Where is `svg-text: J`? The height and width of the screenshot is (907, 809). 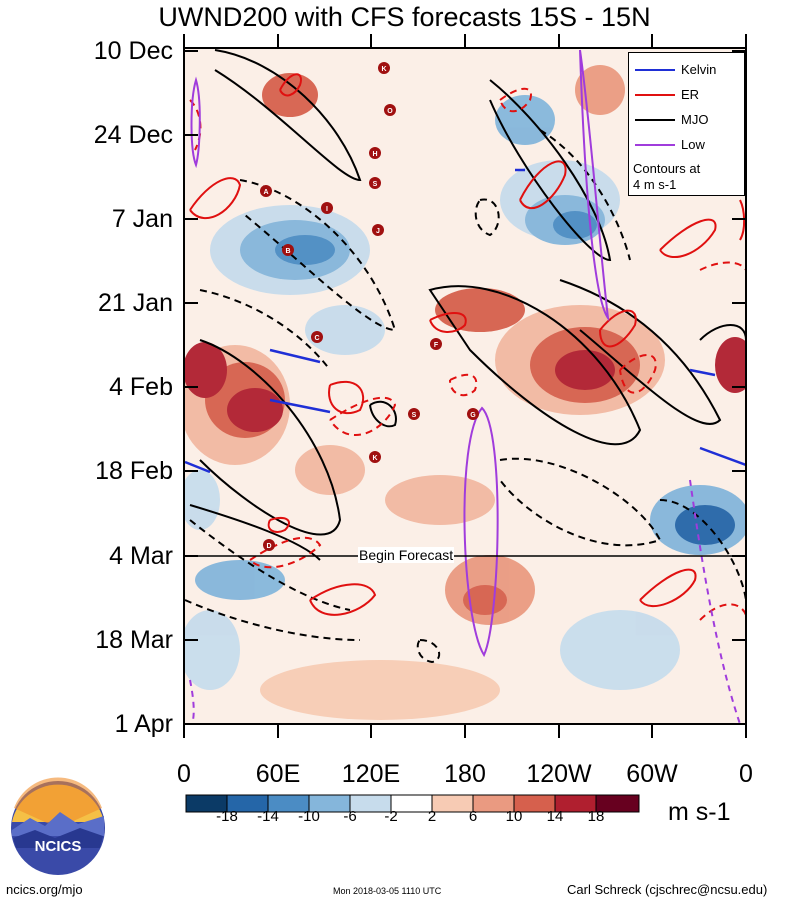
svg-text: J is located at coordinates (378, 231).